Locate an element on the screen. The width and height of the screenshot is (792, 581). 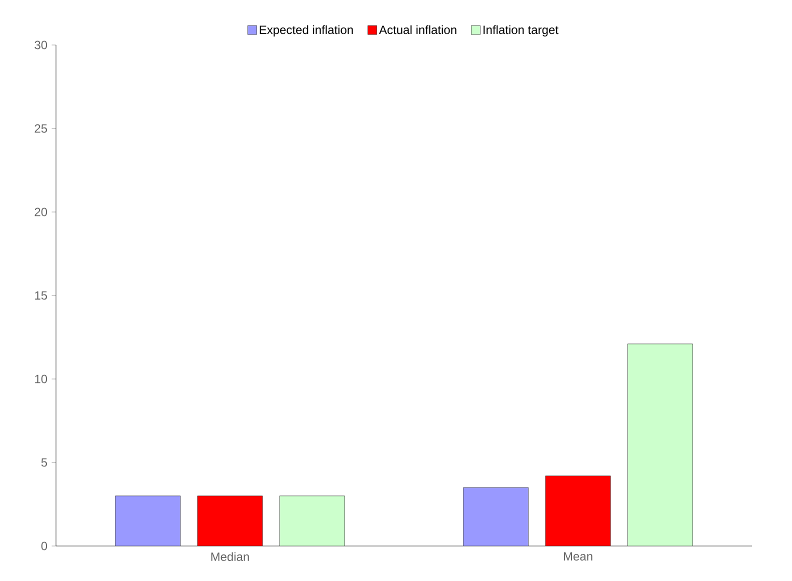
legend-label: Actual inflation is located at coordinates (417, 29).